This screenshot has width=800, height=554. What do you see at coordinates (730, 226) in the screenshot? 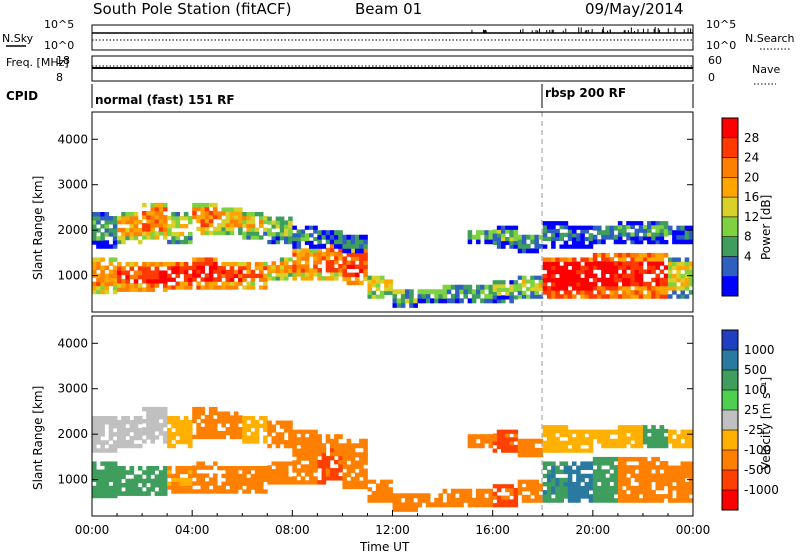
I see `colorbar-swatch` at bounding box center [730, 226].